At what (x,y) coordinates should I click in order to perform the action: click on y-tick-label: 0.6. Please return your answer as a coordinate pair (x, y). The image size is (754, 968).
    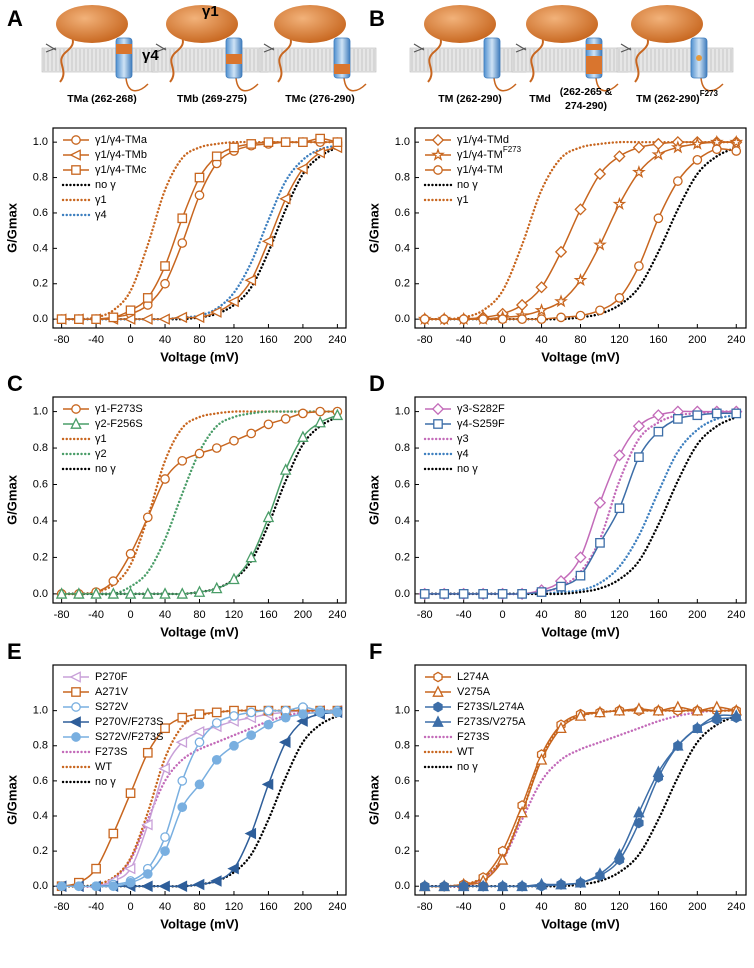
    Looking at the image, I should click on (402, 484).